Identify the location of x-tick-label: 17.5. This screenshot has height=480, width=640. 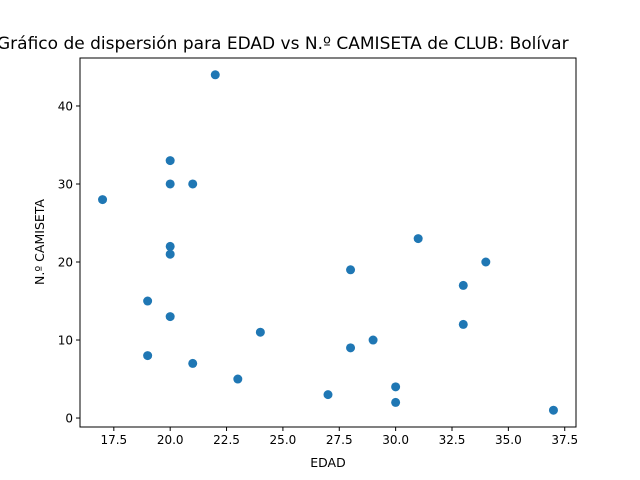
(113, 440).